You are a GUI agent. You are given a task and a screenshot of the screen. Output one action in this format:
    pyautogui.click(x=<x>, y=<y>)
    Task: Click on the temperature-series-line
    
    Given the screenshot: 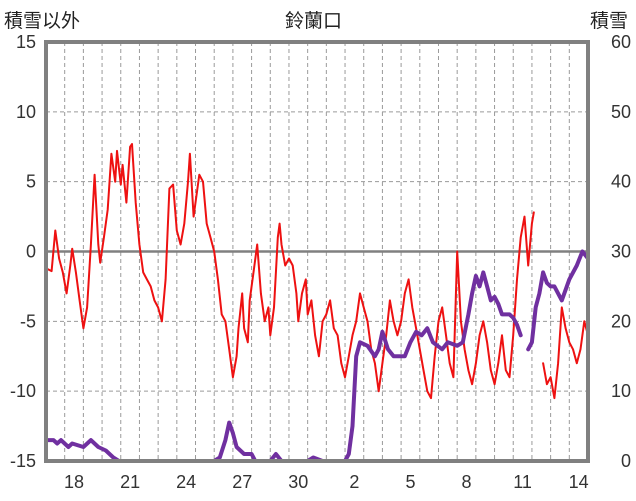 What is the action you would take?
    pyautogui.click(x=565, y=353)
    